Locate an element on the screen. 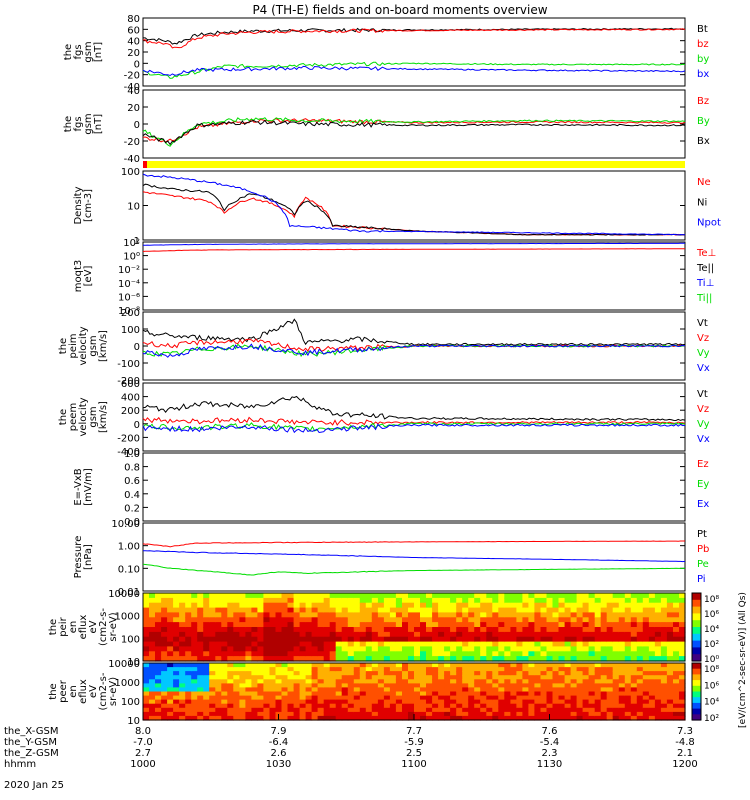 The height and width of the screenshot is (800, 750). legend-entry-Vt: Vt is located at coordinates (702, 394).